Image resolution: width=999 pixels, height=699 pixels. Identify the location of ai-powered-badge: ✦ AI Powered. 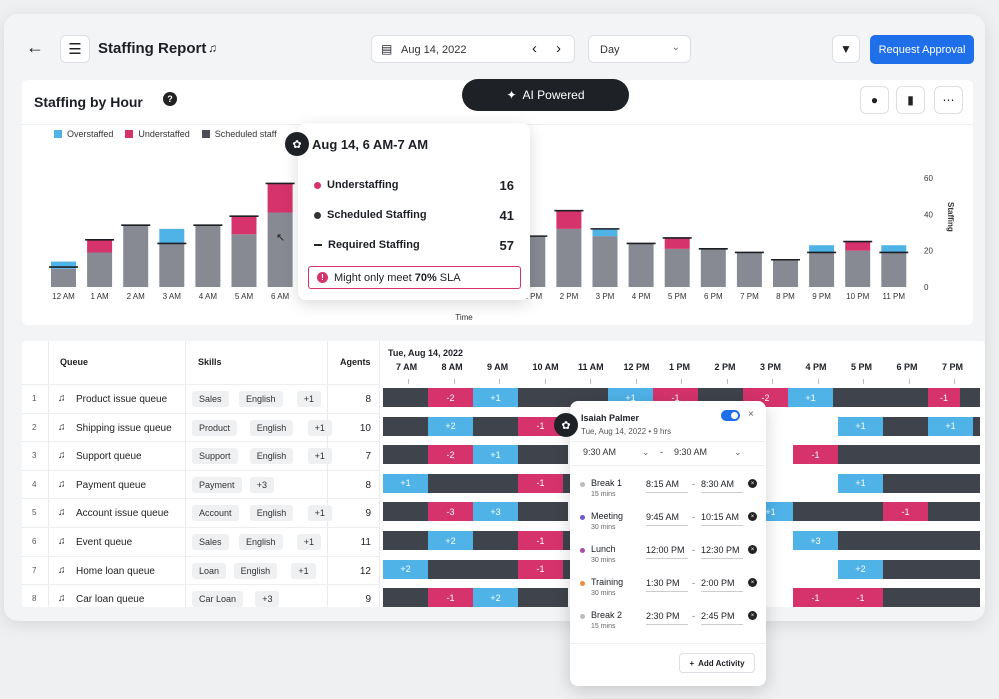
(545, 95).